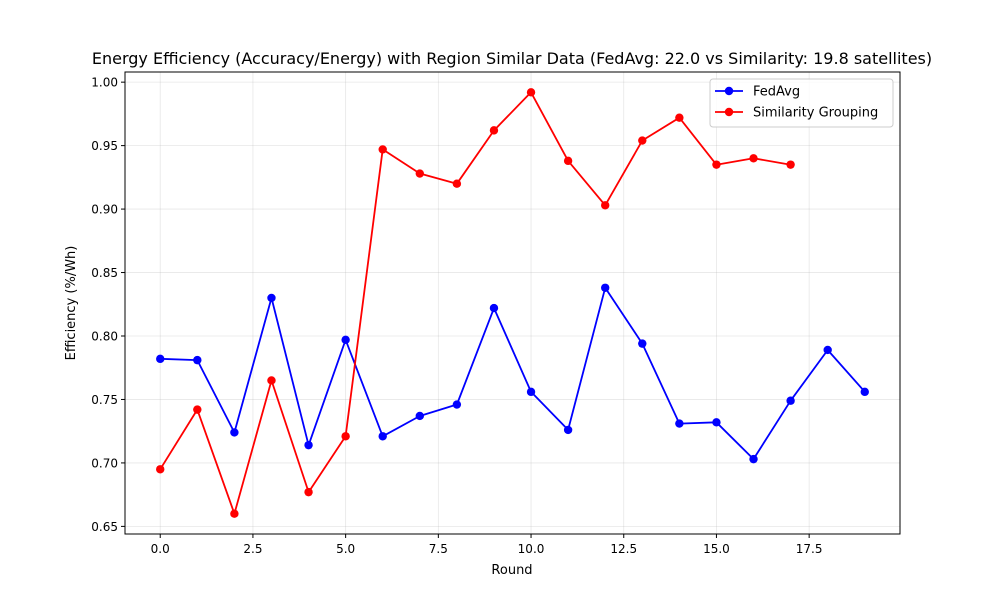  What do you see at coordinates (716, 549) in the screenshot?
I see `x-tick-label: 15.0` at bounding box center [716, 549].